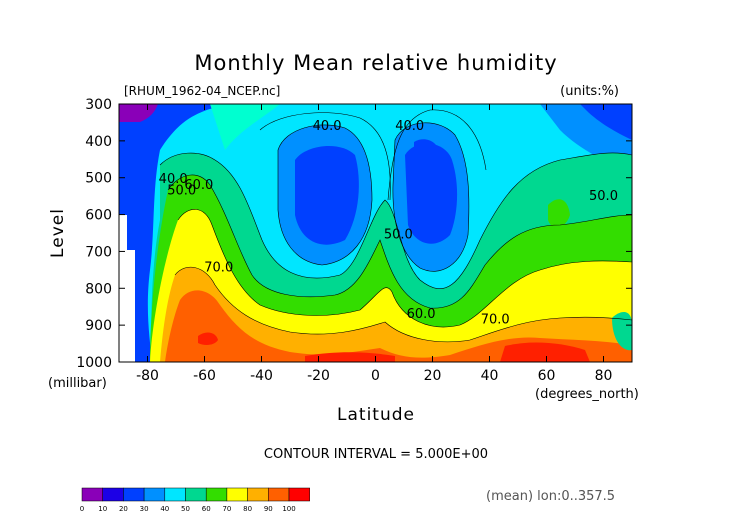 This screenshot has height=532, width=752. I want to click on y-tick-label: 900, so click(98, 326).